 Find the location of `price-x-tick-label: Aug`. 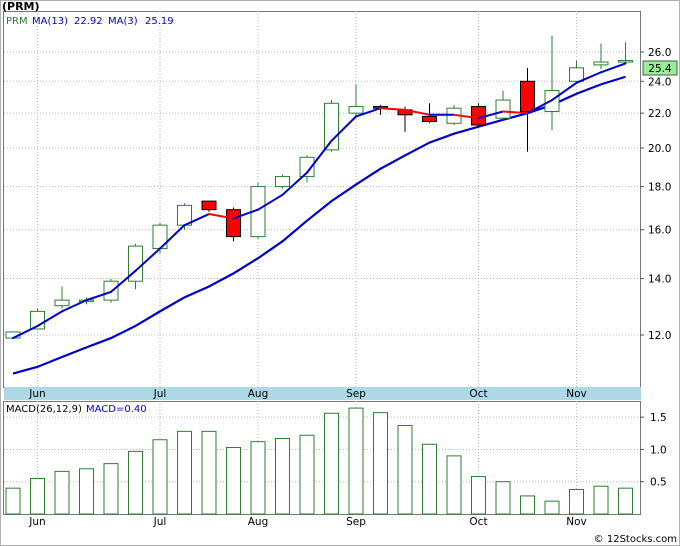

price-x-tick-label: Aug is located at coordinates (258, 394).